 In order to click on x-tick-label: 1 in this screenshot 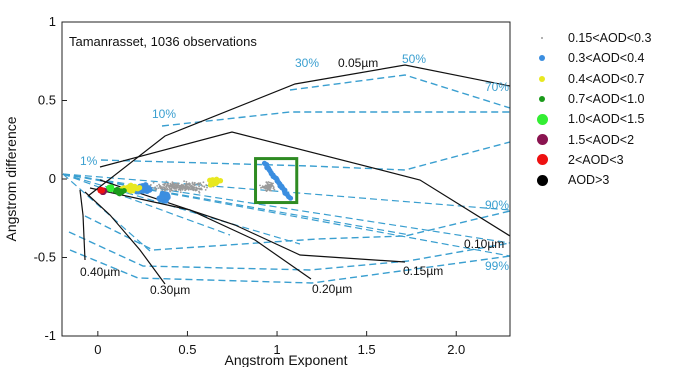, I will do `click(276, 349)`.